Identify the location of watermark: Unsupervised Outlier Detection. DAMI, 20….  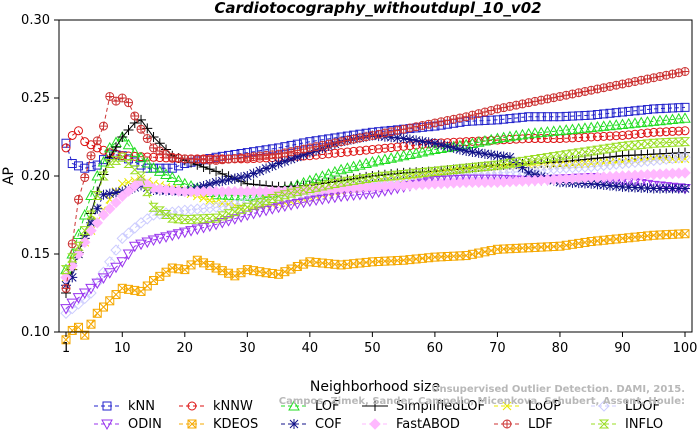
(482, 395).